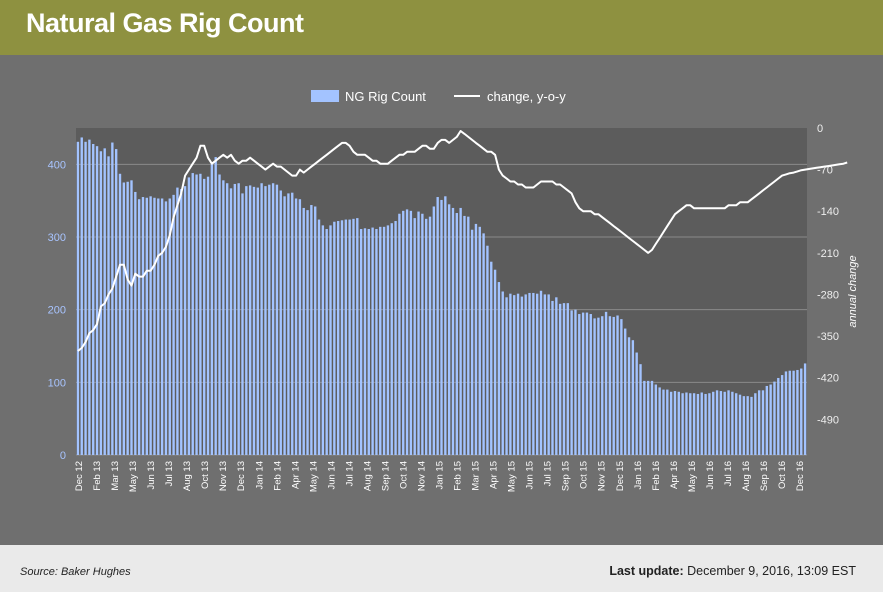 The width and height of the screenshot is (883, 592). What do you see at coordinates (165, 23) in the screenshot?
I see `page-title: Natural Gas Rig Count` at bounding box center [165, 23].